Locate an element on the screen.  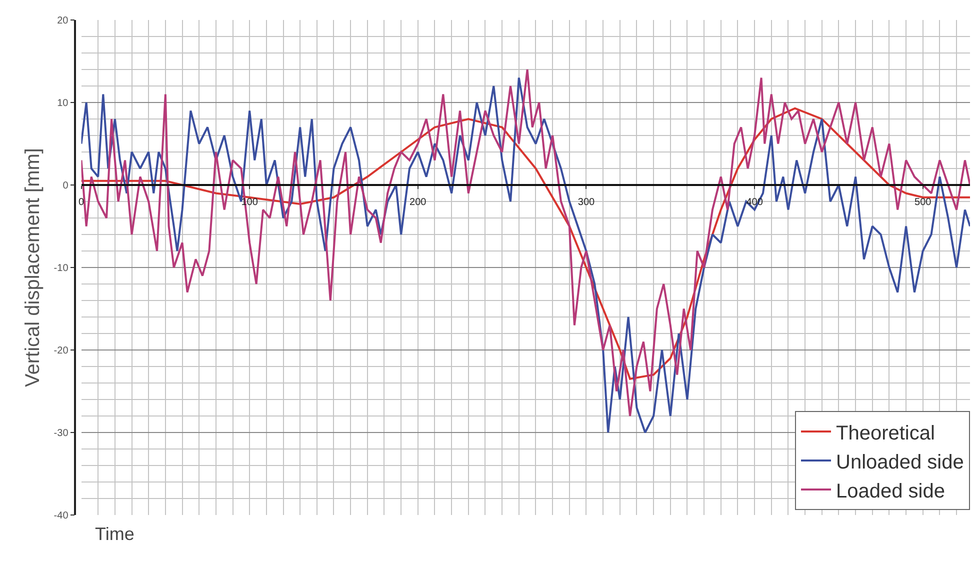
y-tick-label: -30 is located at coordinates (61, 433).